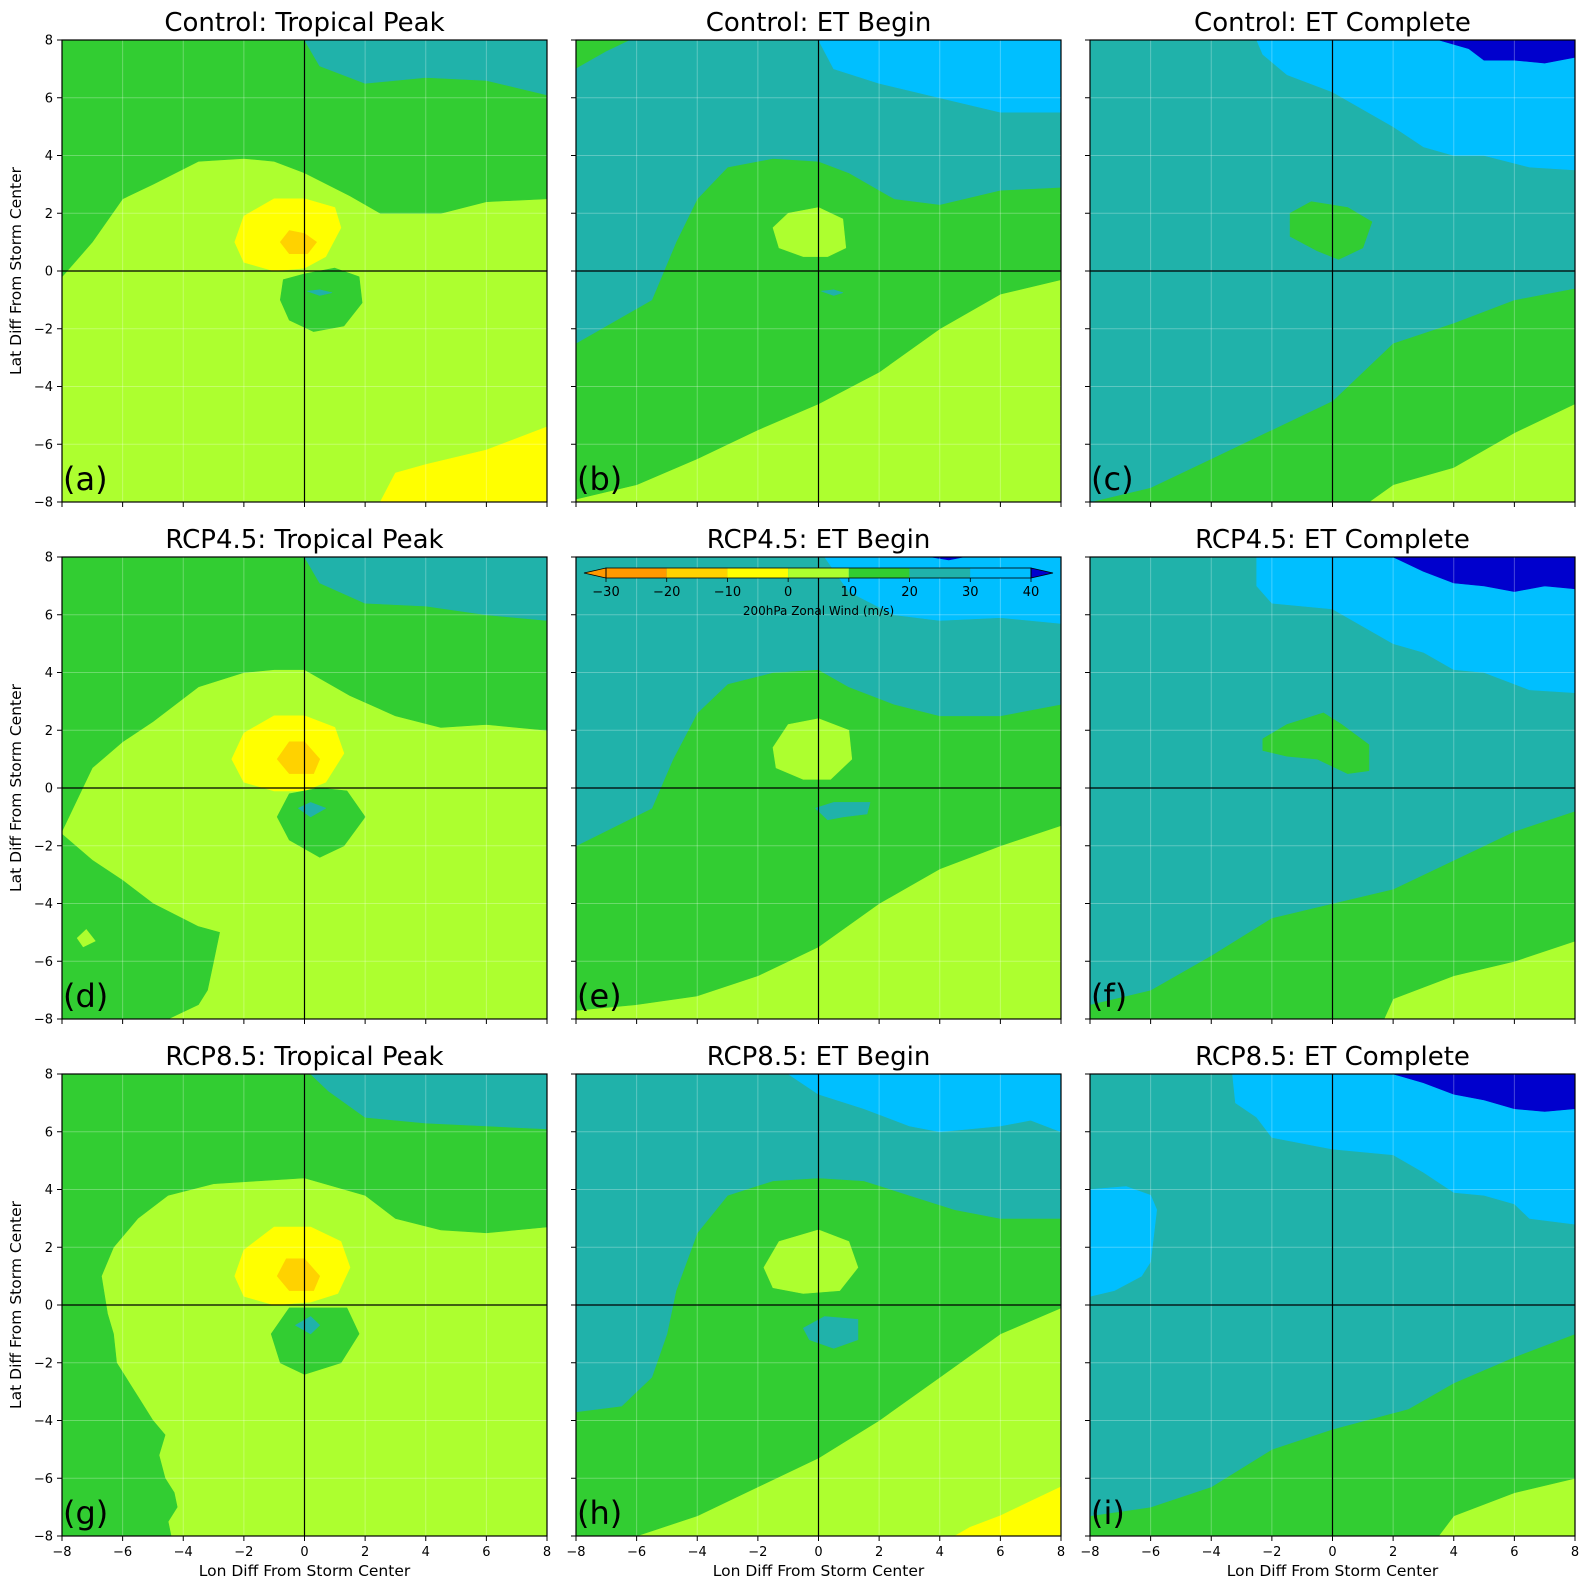 Image resolution: width=1589 pixels, height=1589 pixels. What do you see at coordinates (85, 996) in the screenshot?
I see `panel-label: (d)` at bounding box center [85, 996].